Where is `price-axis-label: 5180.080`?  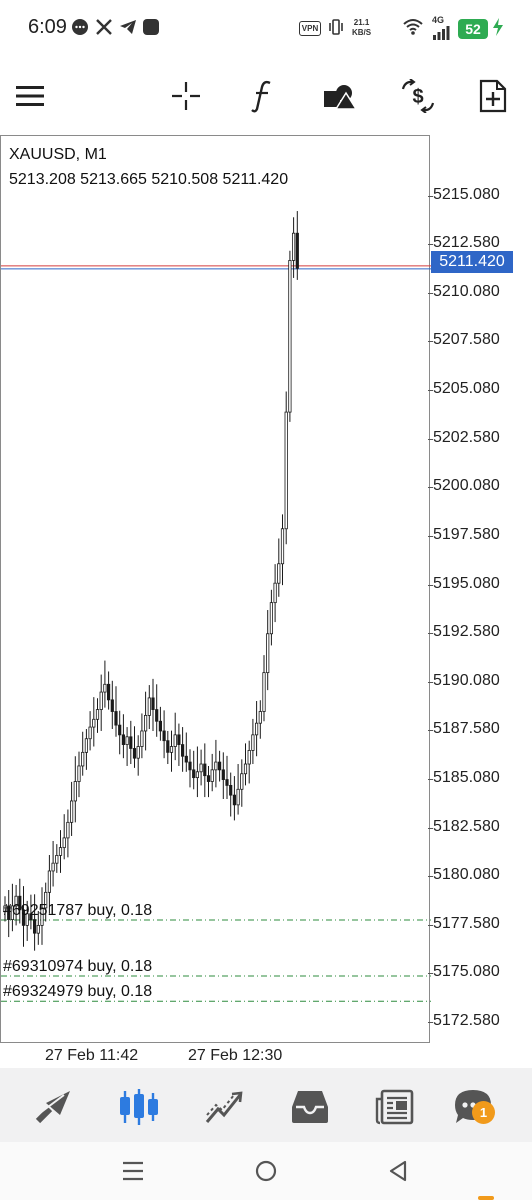 price-axis-label: 5180.080 is located at coordinates (466, 875).